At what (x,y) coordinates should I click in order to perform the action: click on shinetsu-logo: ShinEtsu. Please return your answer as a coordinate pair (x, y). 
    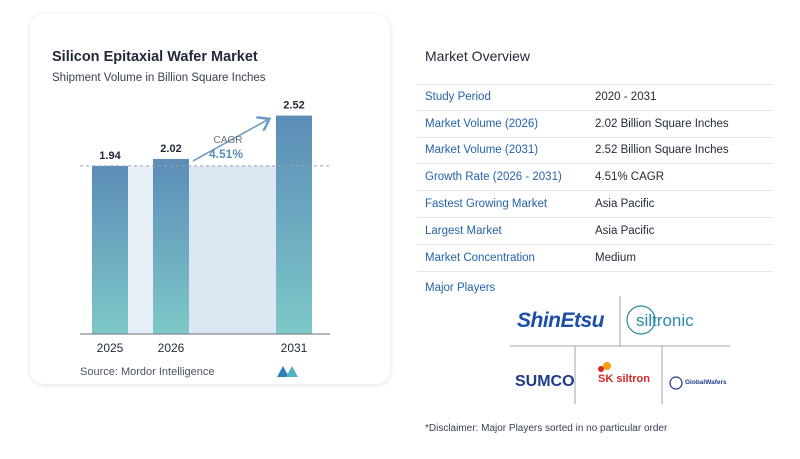
    Looking at the image, I should click on (561, 320).